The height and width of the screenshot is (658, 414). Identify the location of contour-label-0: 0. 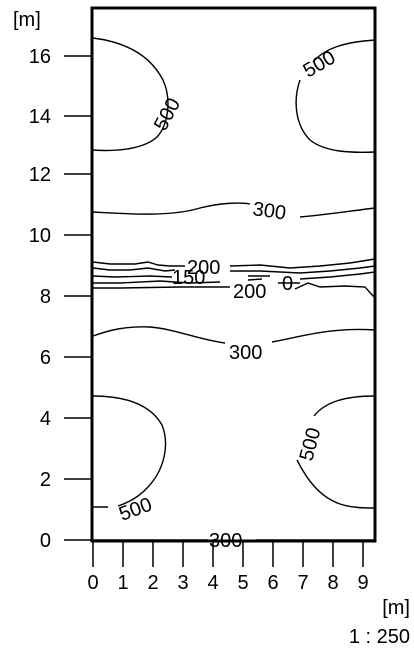
(287, 284).